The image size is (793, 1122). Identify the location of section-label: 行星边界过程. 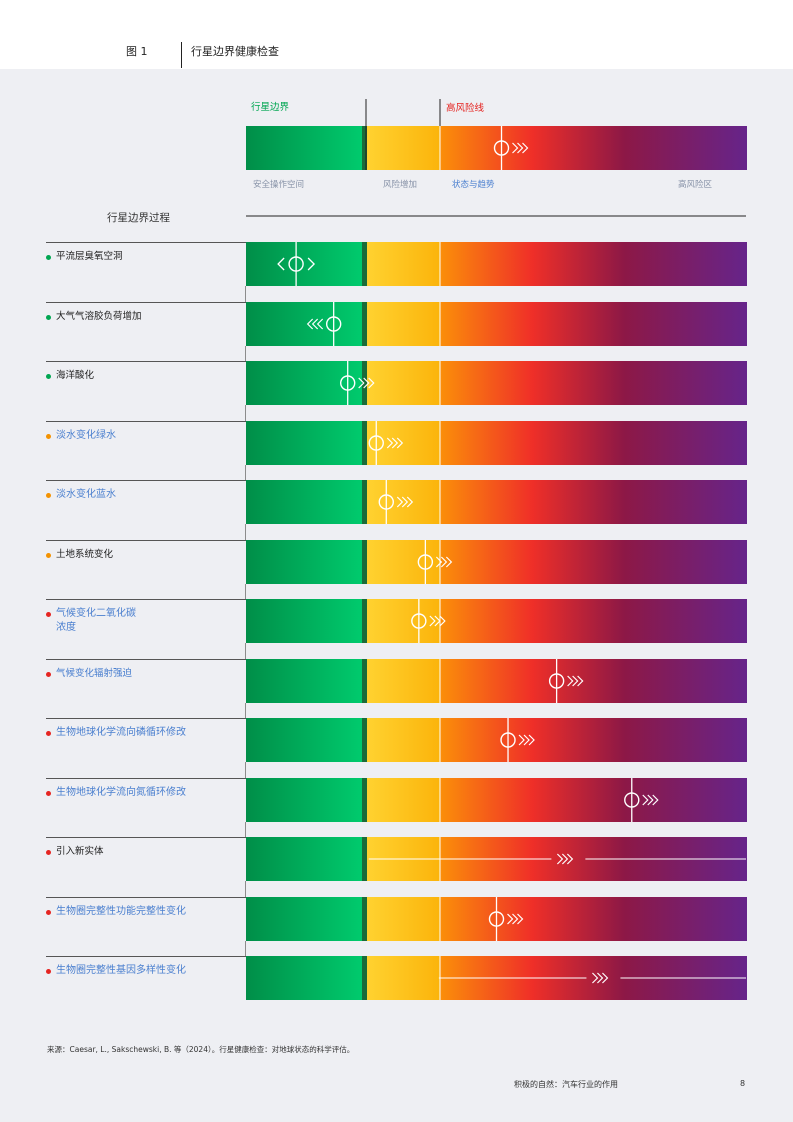
(138, 218).